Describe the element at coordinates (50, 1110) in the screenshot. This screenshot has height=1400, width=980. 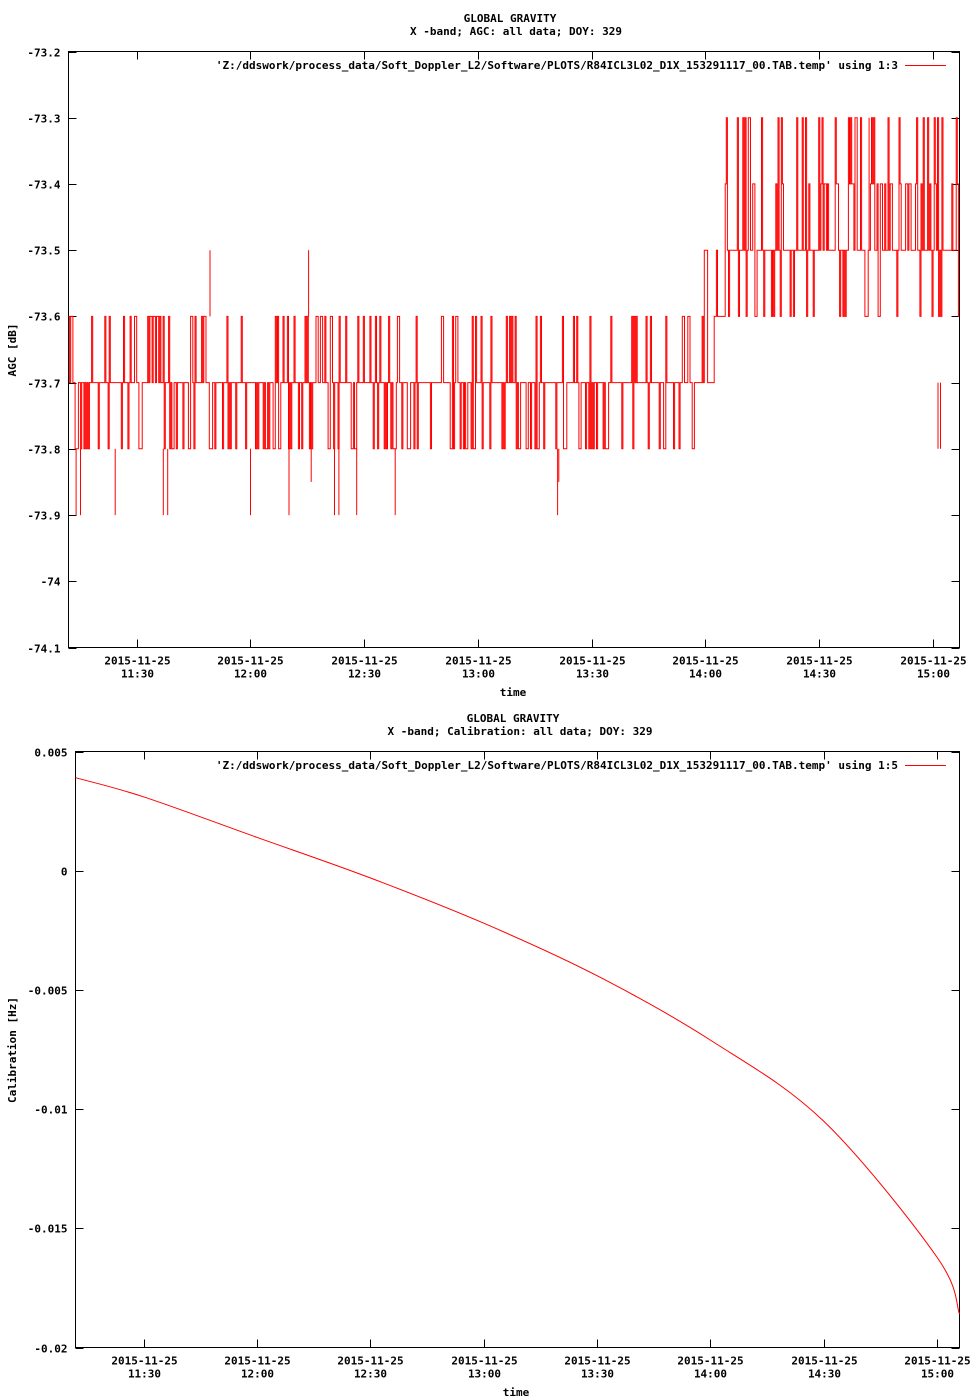
I see `y-tick-label: -0.01` at that location.